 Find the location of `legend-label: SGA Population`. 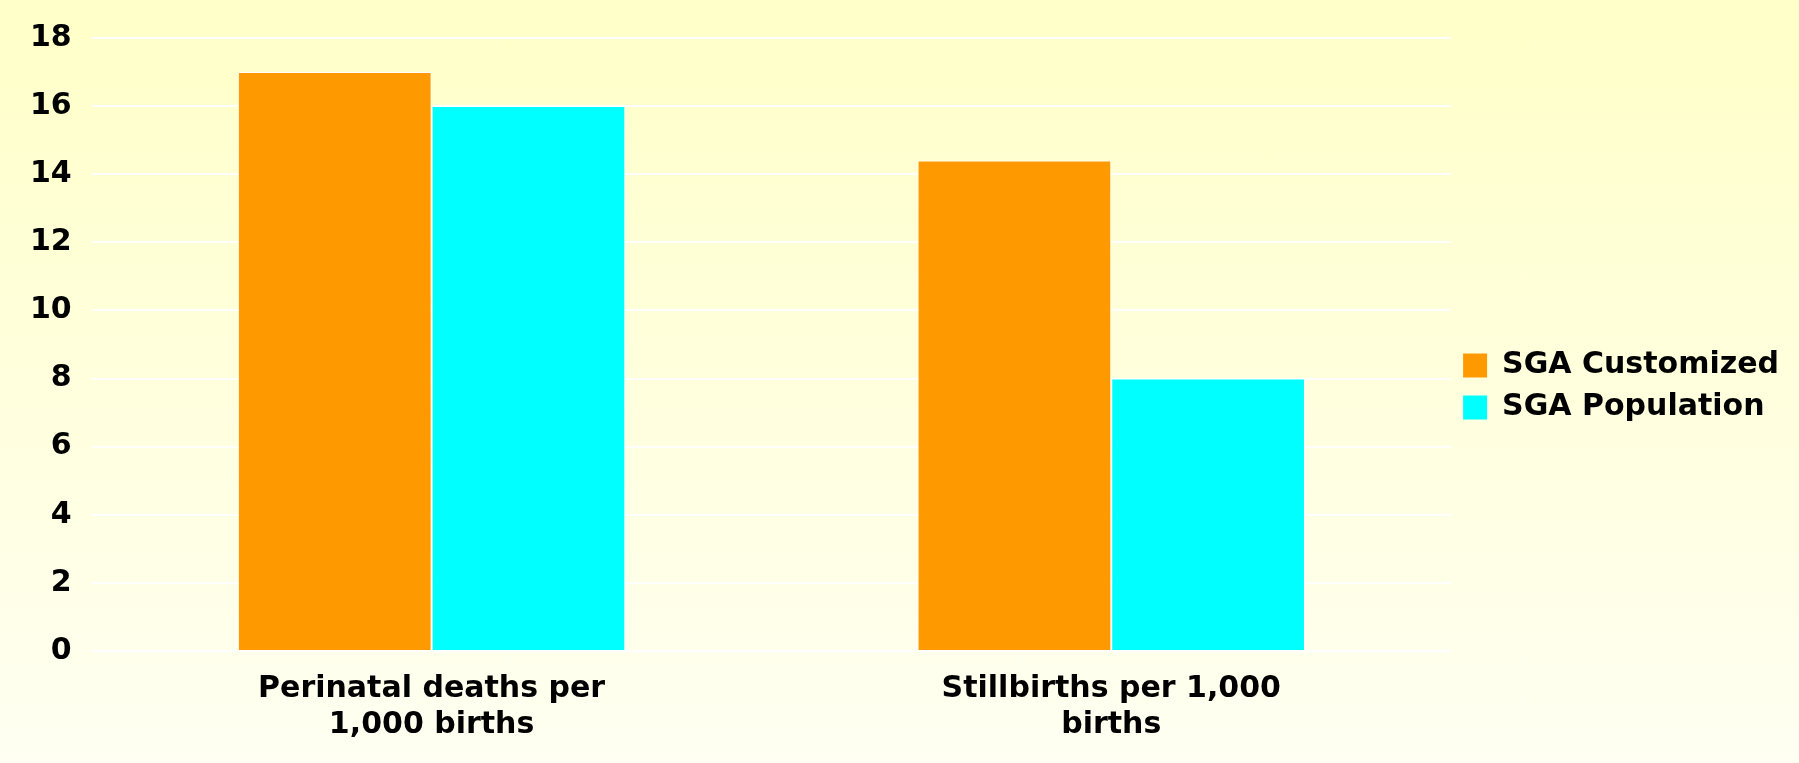

legend-label: SGA Population is located at coordinates (1633, 405).